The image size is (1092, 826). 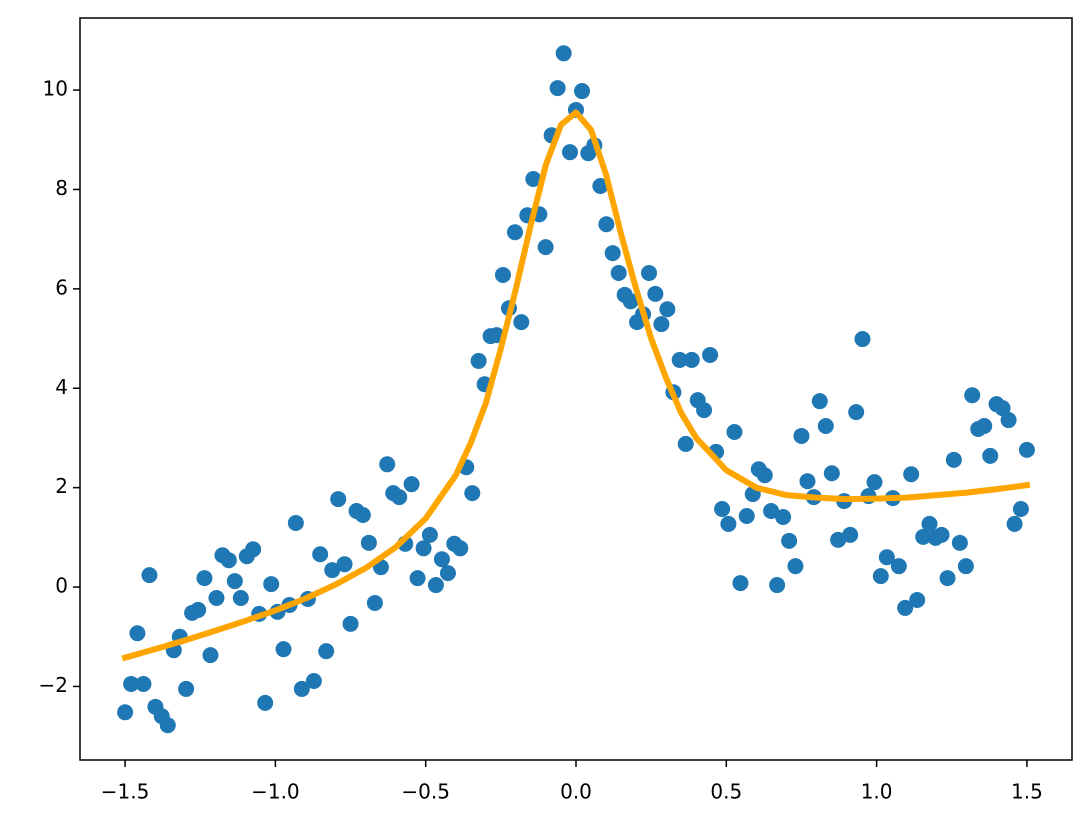 What do you see at coordinates (1027, 792) in the screenshot?
I see `x-tick-label: 1.5` at bounding box center [1027, 792].